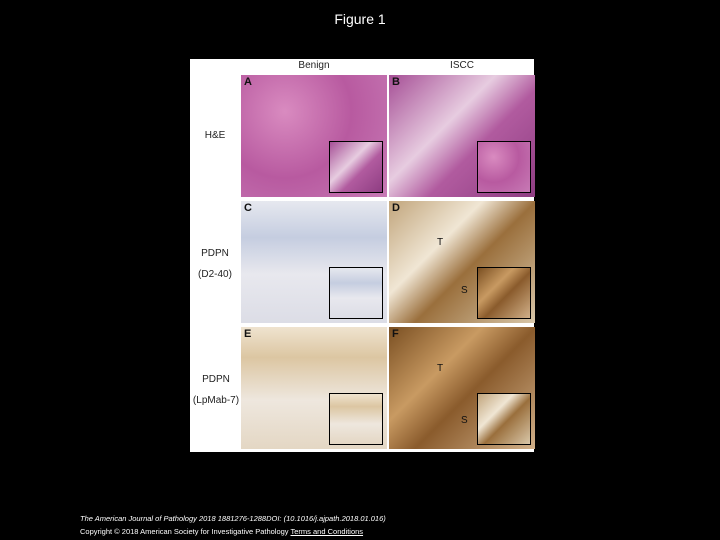 The image size is (720, 540). I want to click on column-header: ISCC, so click(462, 65).